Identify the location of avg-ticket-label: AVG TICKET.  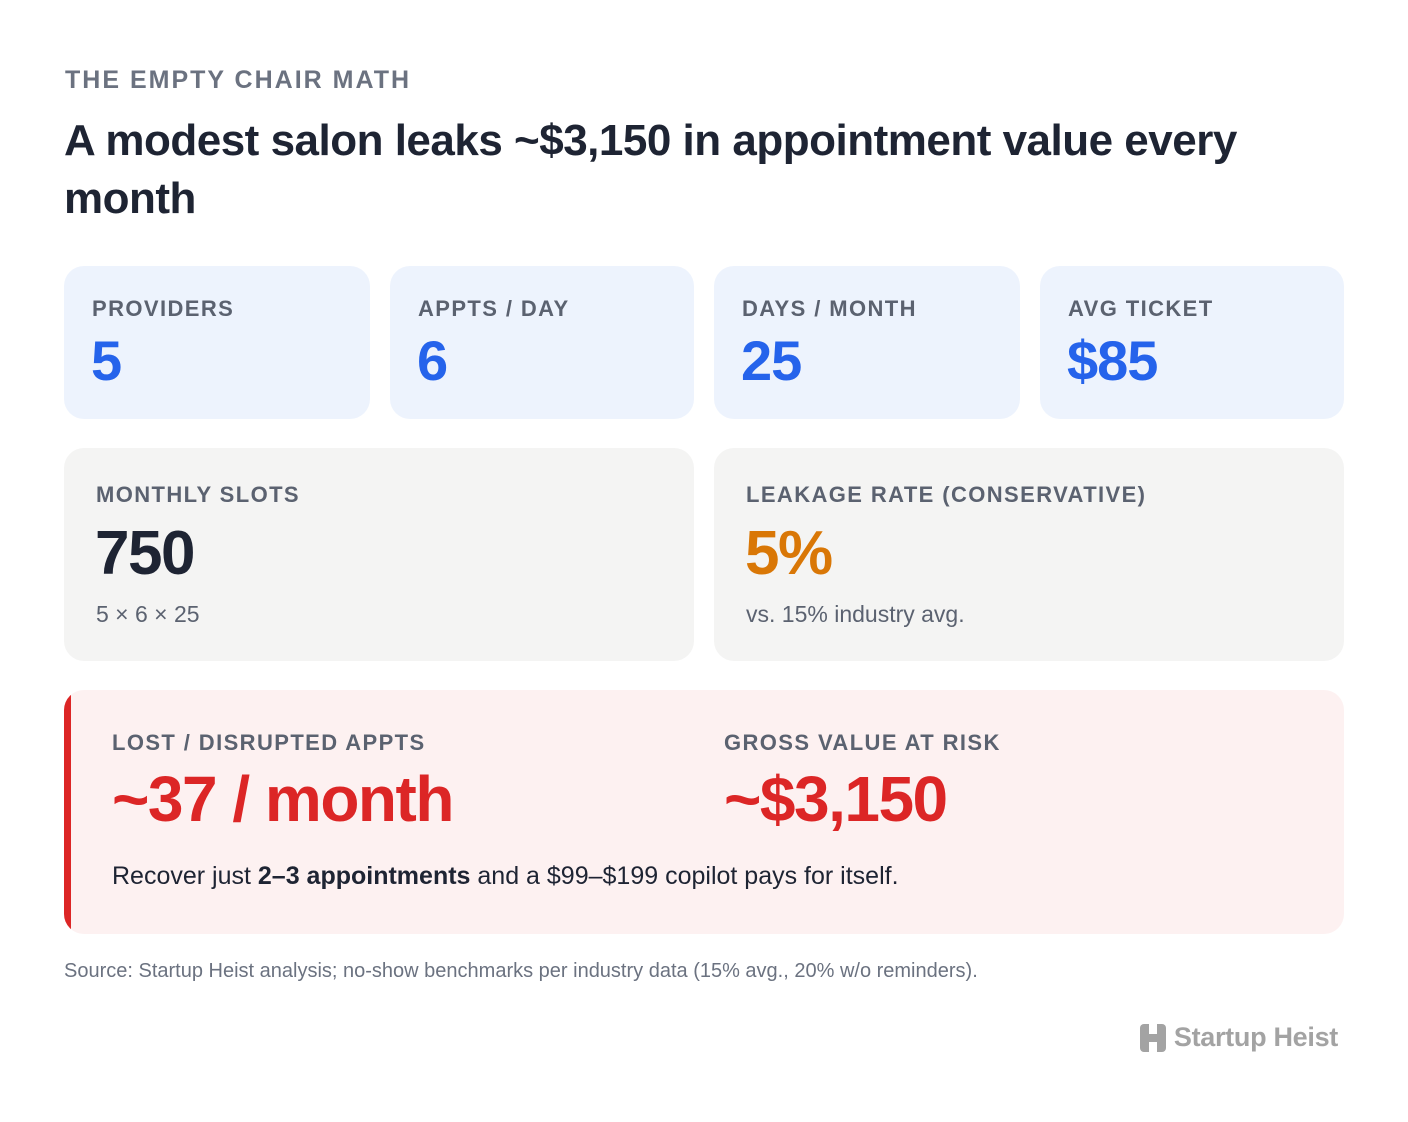
(1141, 308).